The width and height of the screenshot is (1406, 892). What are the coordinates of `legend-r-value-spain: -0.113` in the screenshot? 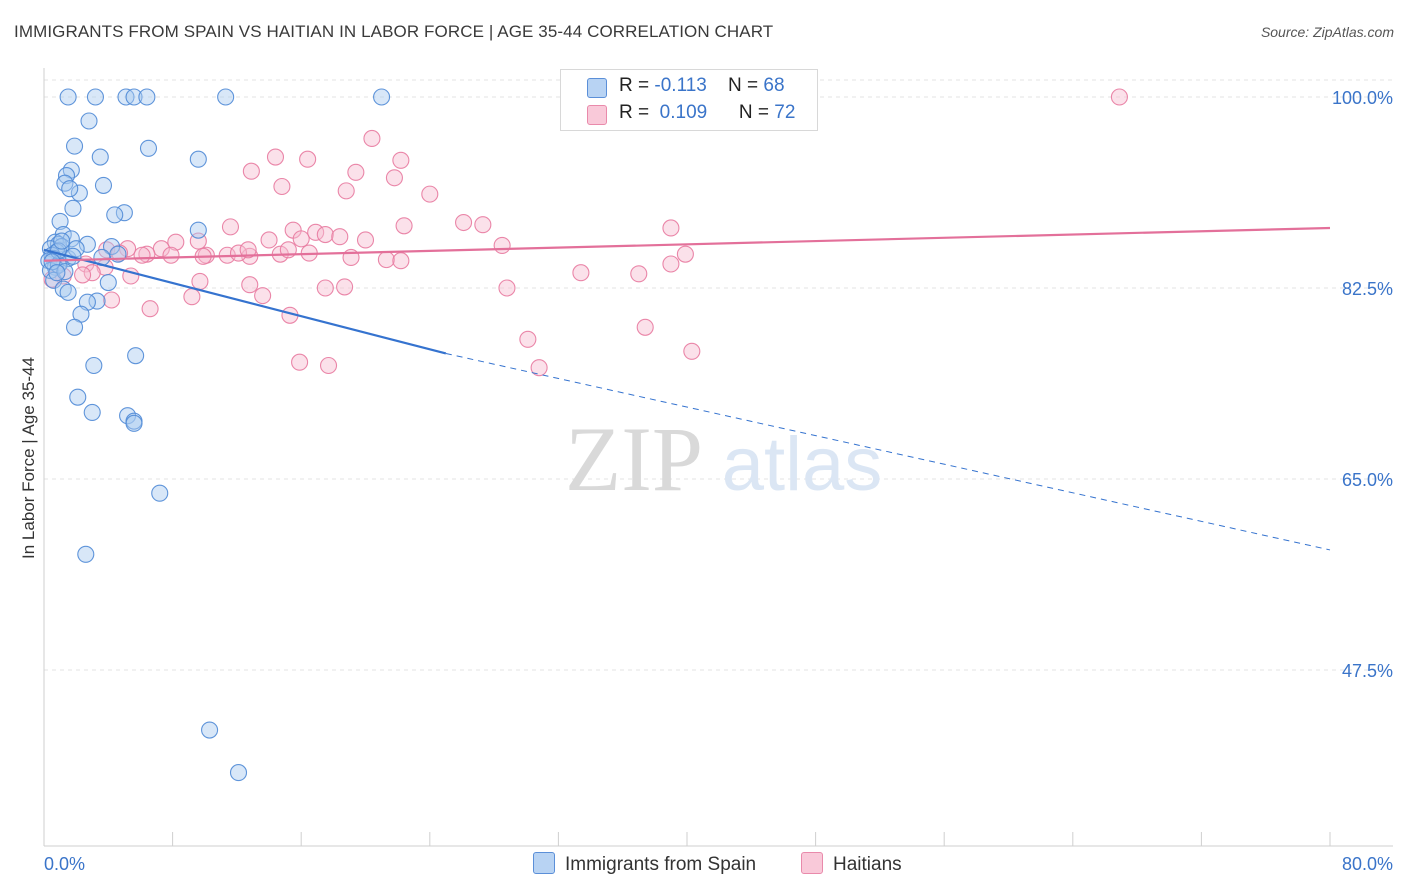 It's located at (680, 85).